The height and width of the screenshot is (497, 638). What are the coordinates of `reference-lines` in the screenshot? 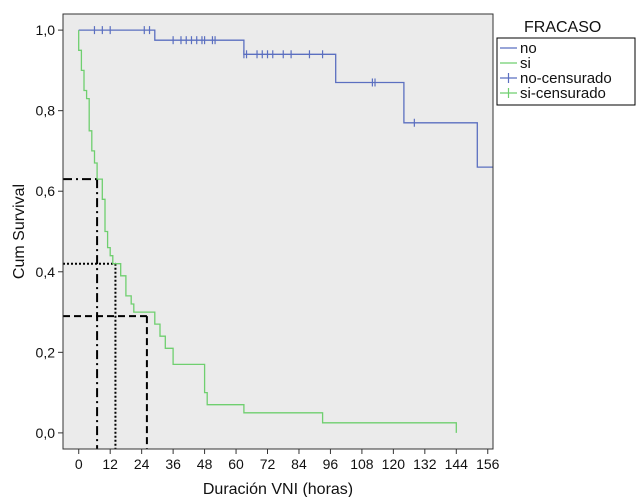 It's located at (105, 313).